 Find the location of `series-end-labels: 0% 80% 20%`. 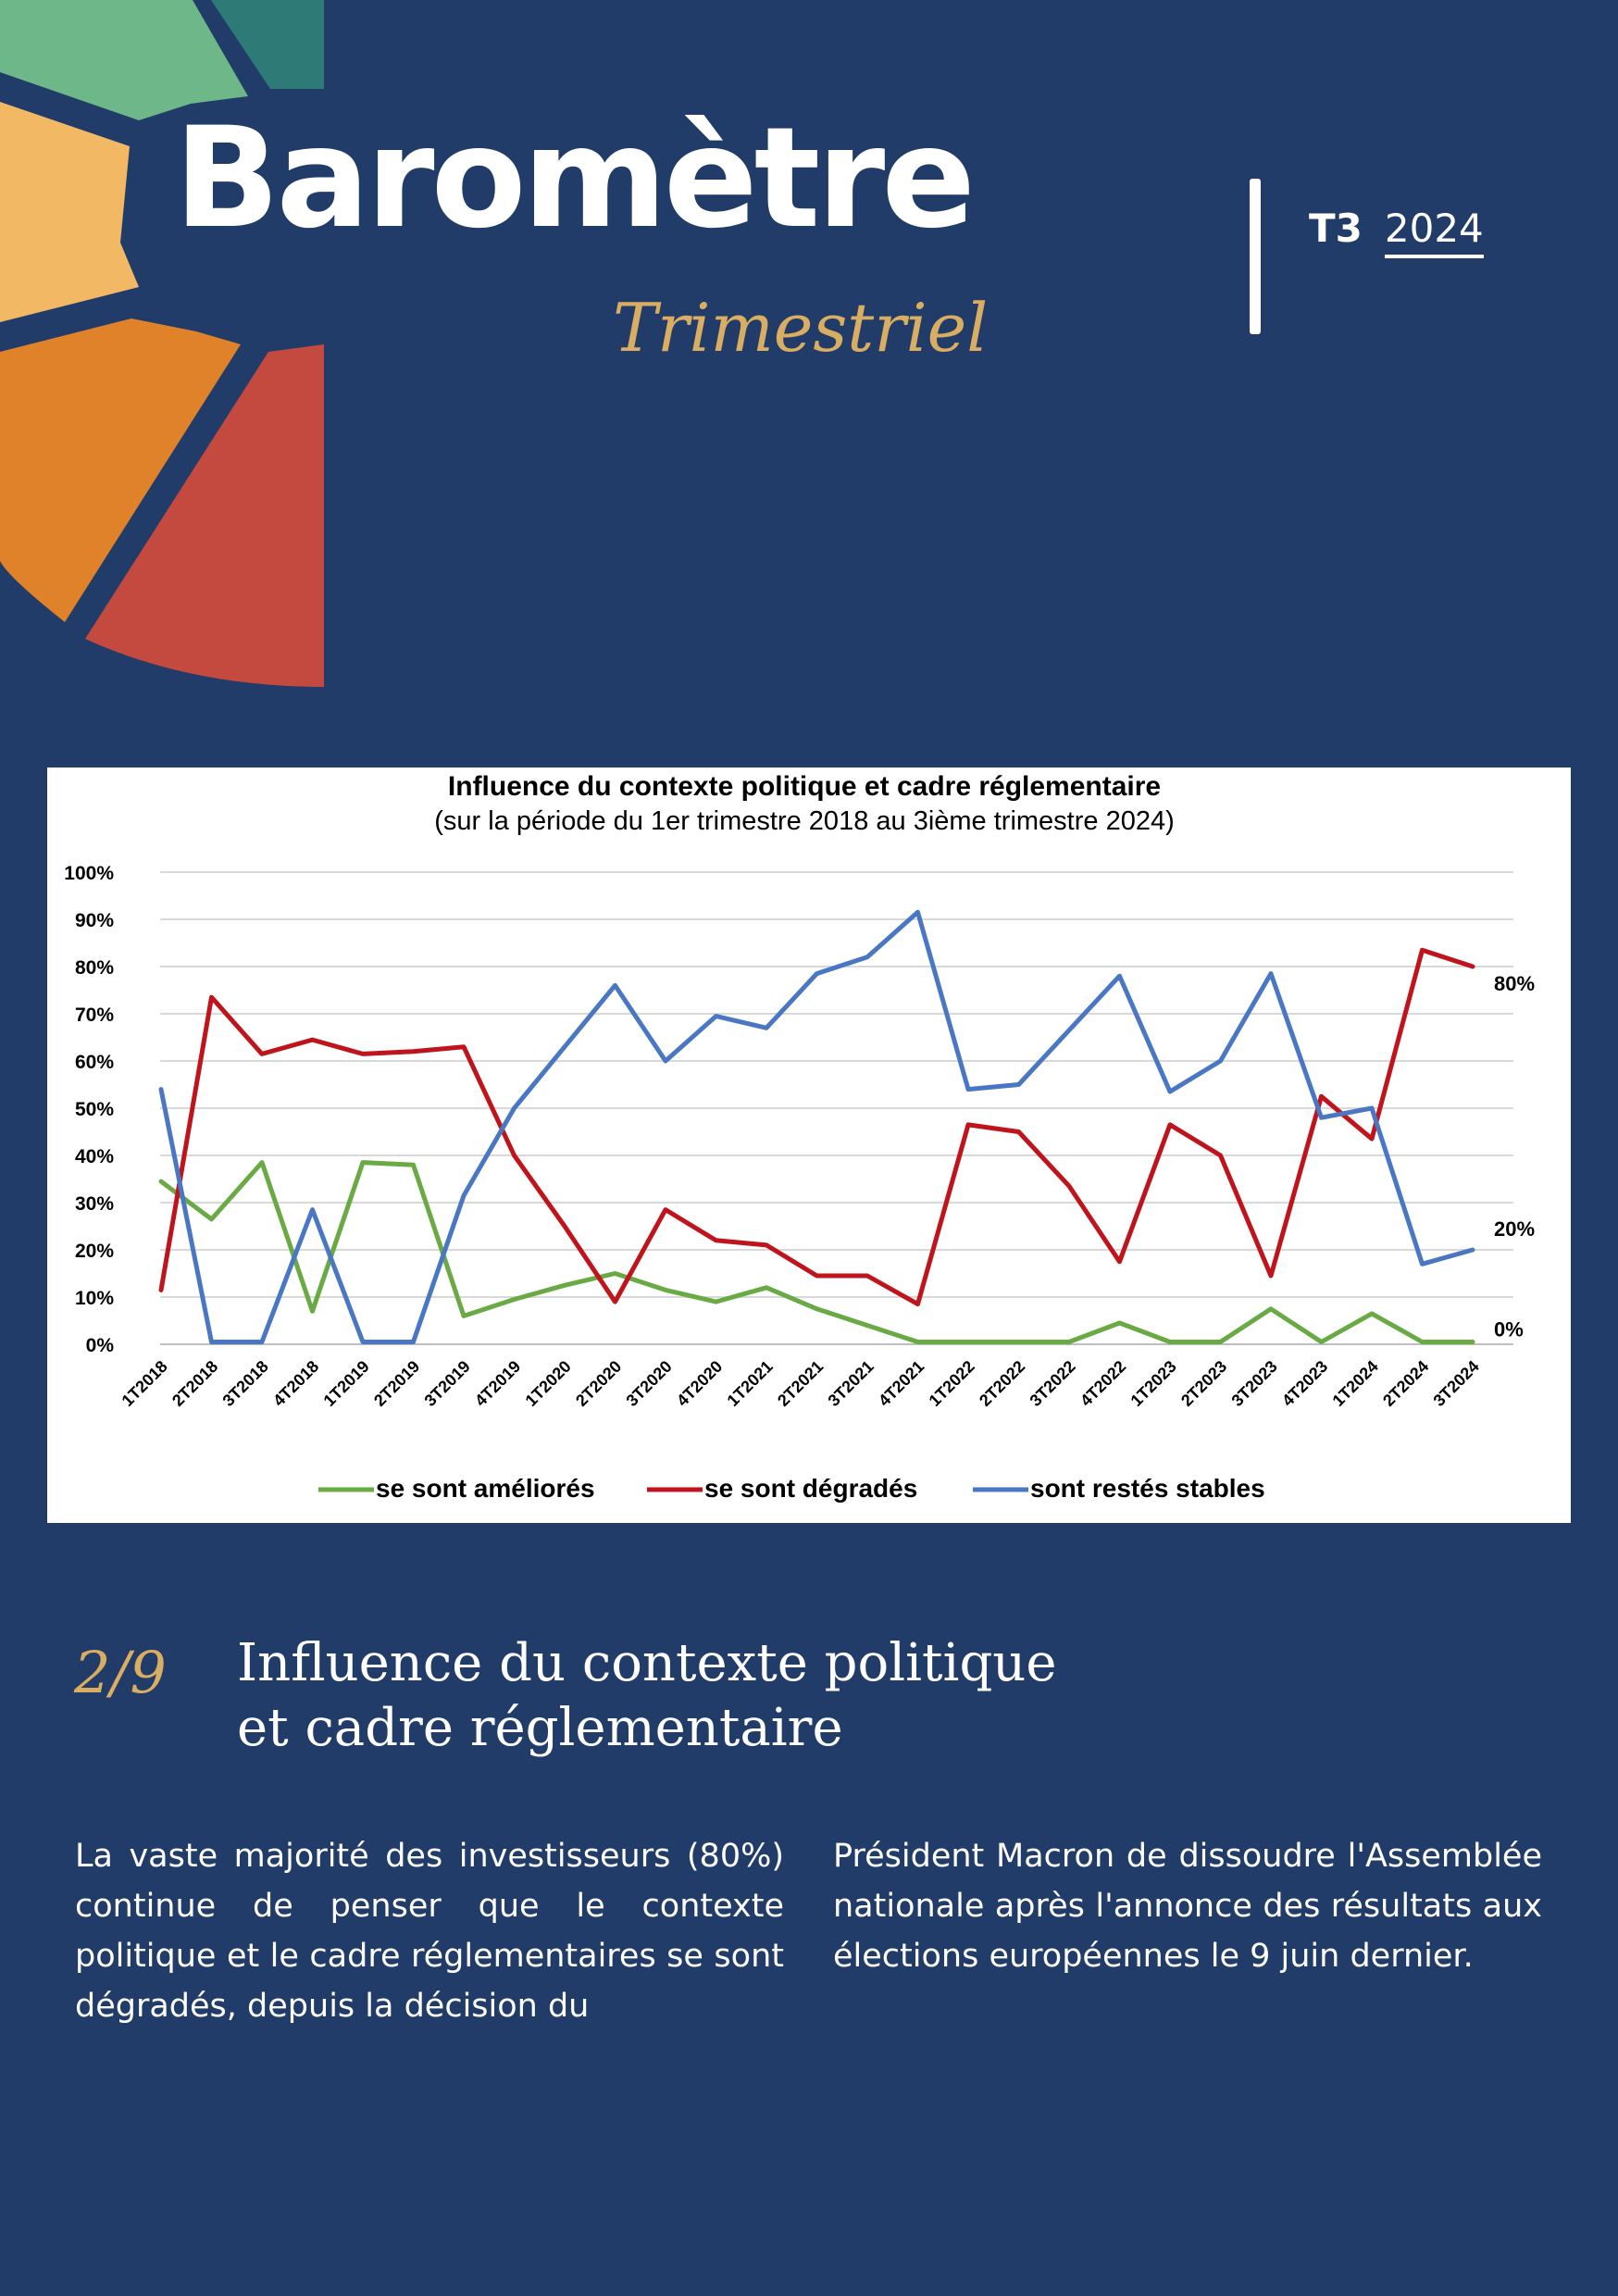

series-end-labels: 0% 80% 20% is located at coordinates (1514, 1156).